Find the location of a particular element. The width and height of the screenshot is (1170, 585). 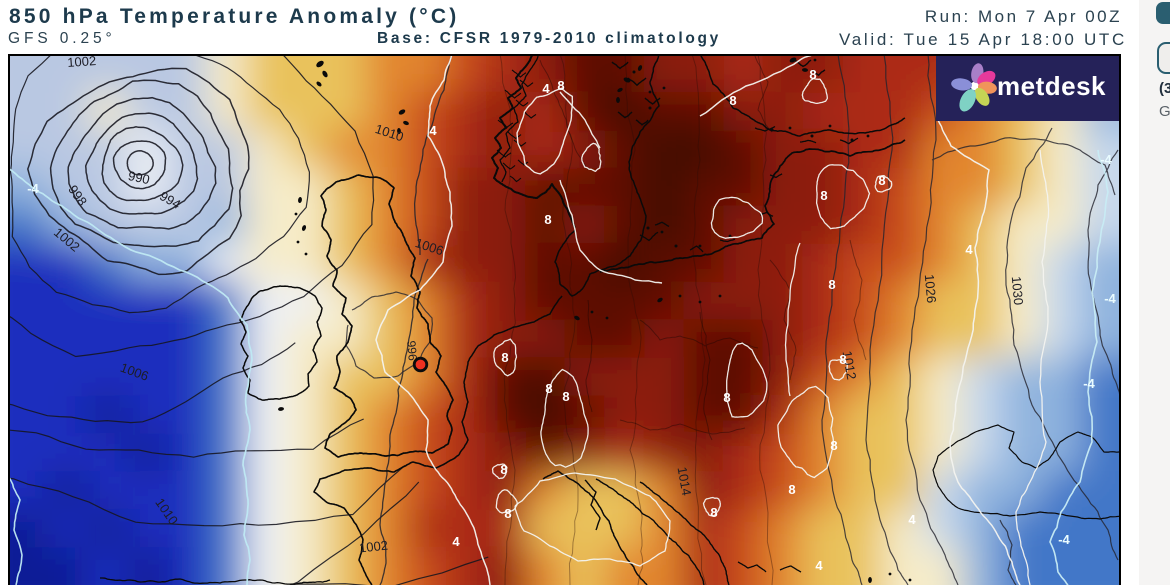

svg-text: 1030 is located at coordinates (1017, 291).